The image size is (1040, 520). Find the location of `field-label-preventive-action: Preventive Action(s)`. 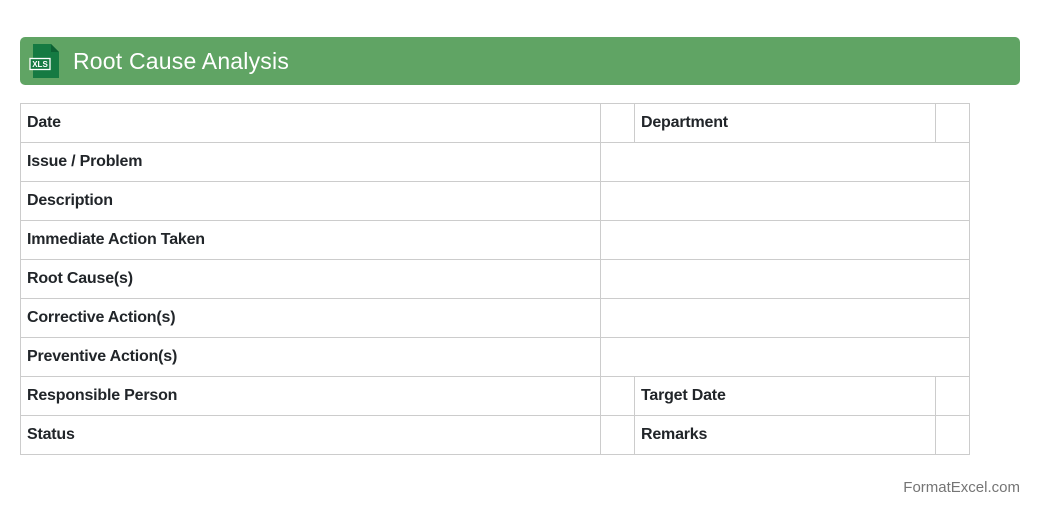

field-label-preventive-action: Preventive Action(s) is located at coordinates (310, 357).